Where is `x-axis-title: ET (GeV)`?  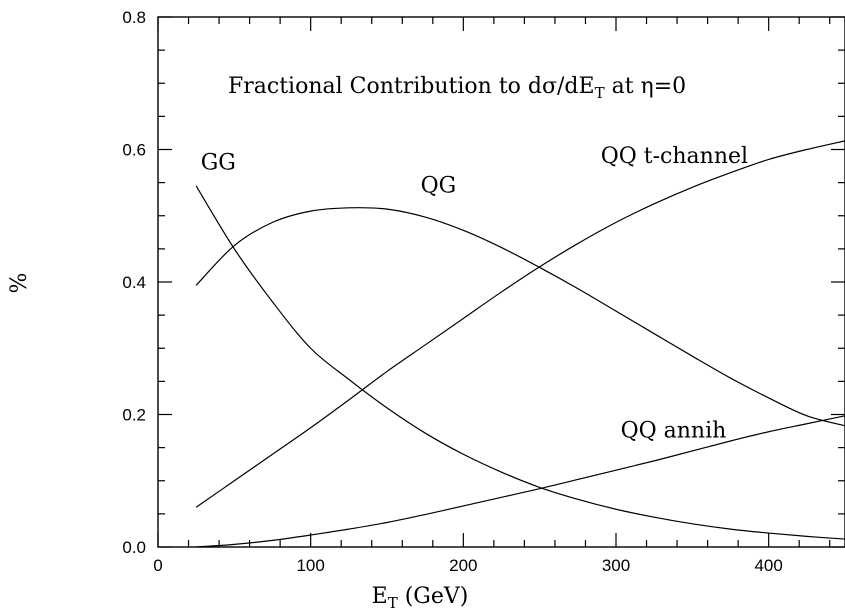 x-axis-title: ET (GeV) is located at coordinates (420, 598).